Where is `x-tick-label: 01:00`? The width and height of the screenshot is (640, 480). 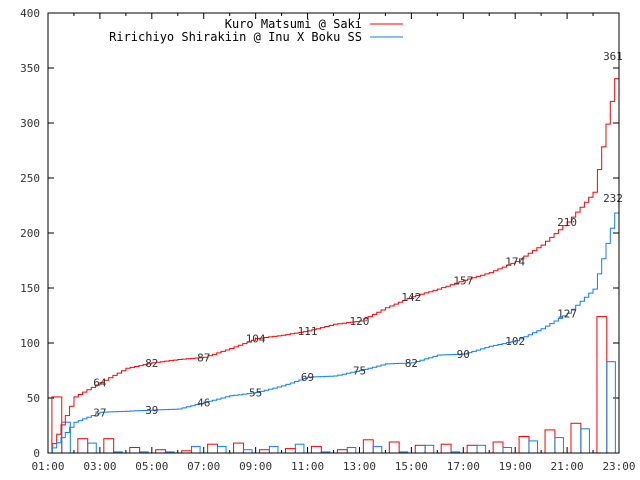 x-tick-label: 01:00 is located at coordinates (47, 466).